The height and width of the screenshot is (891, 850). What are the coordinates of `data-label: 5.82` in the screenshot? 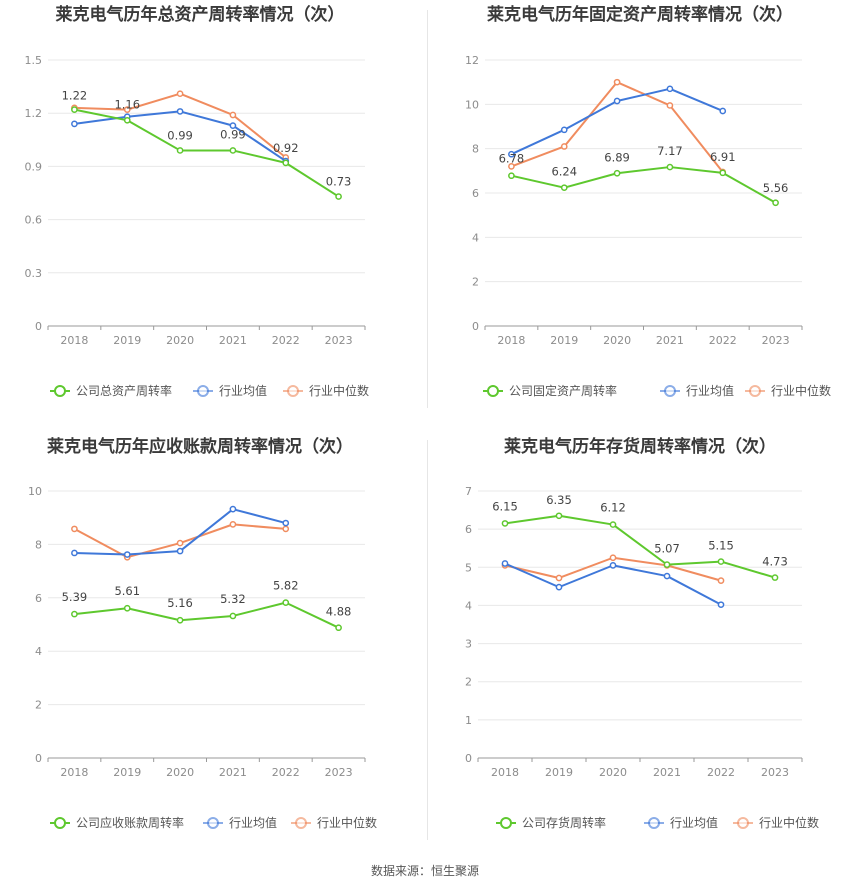 It's located at (286, 586).